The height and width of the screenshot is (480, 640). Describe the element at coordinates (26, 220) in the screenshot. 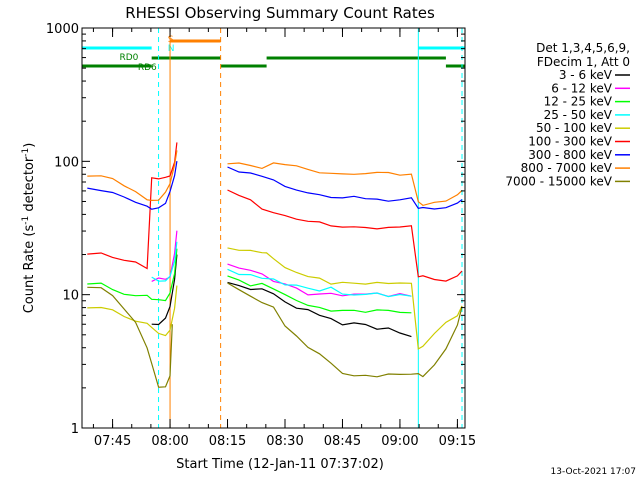

I see `y-axis-label-sup1: -1` at that location.